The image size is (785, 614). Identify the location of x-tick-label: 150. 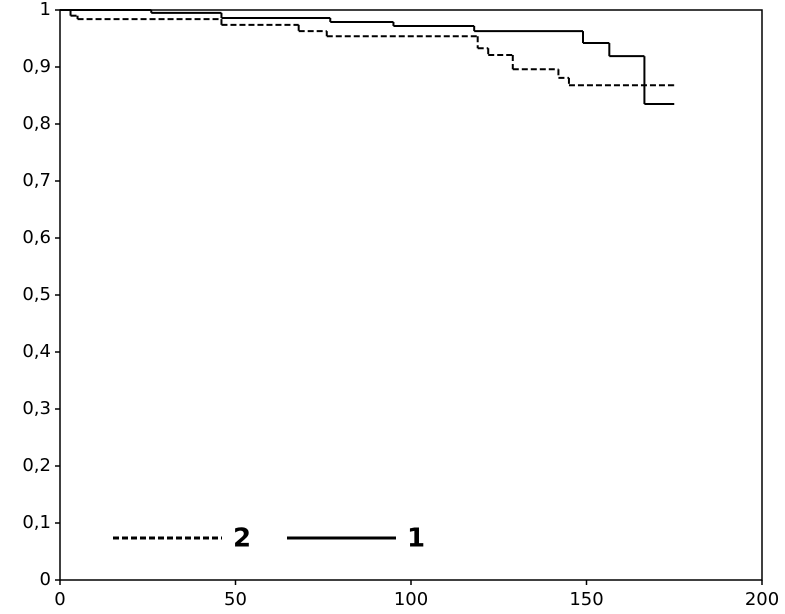
(586, 599).